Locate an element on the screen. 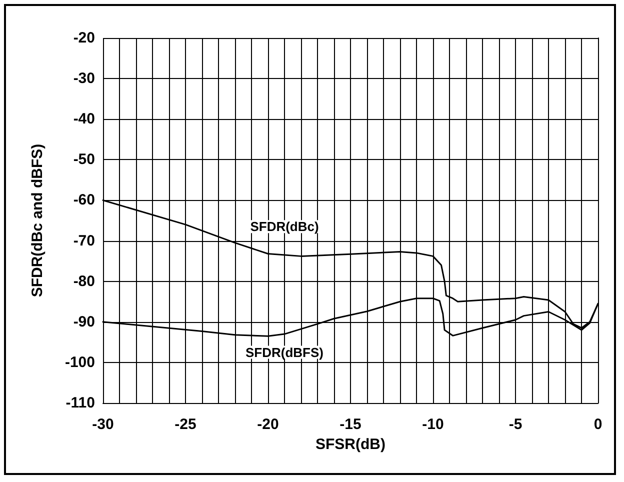 The width and height of the screenshot is (624, 482). x-tick-label: -20 is located at coordinates (268, 424).